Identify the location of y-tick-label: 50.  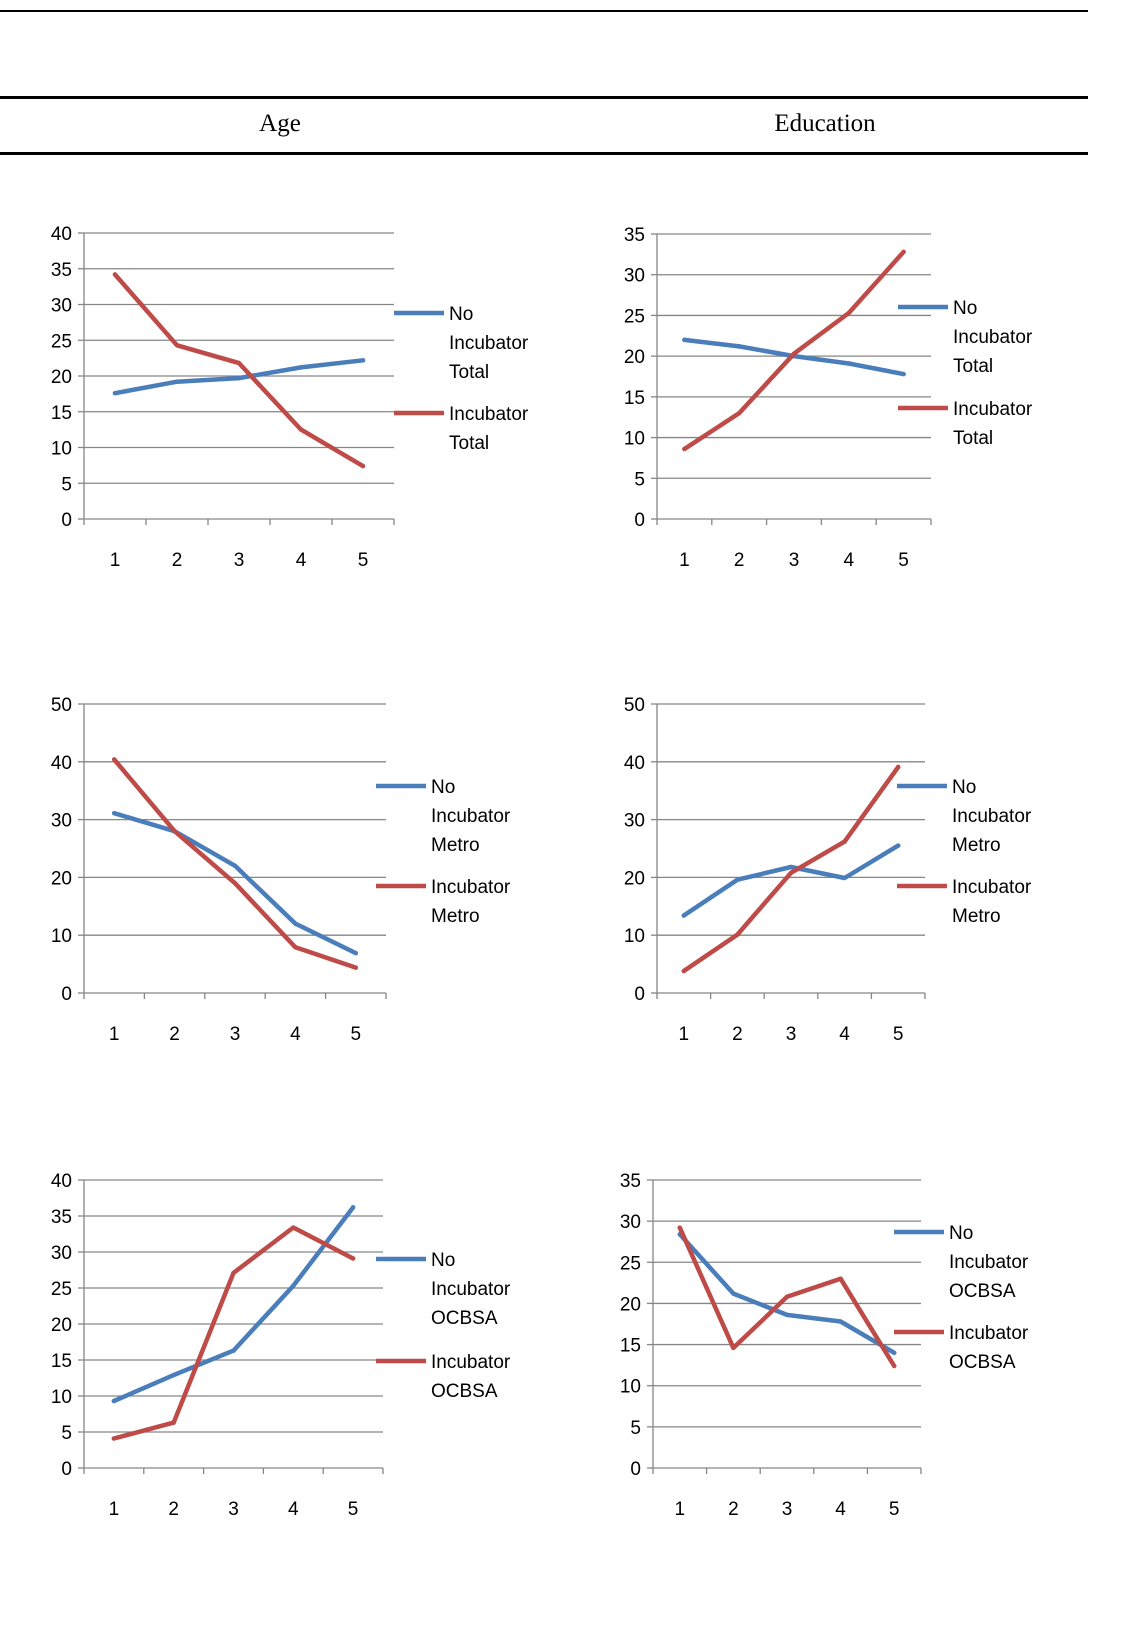
(61, 705).